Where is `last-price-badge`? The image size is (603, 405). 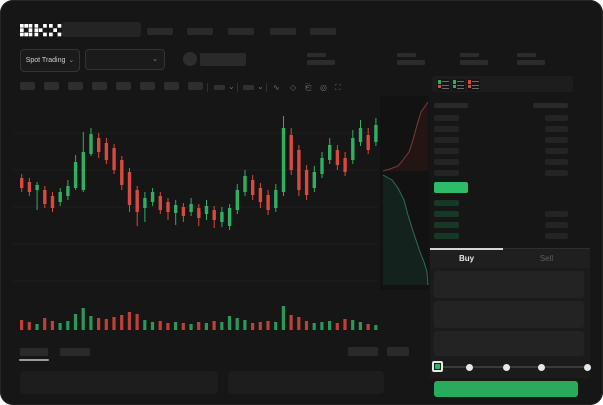
last-price-badge is located at coordinates (451, 187).